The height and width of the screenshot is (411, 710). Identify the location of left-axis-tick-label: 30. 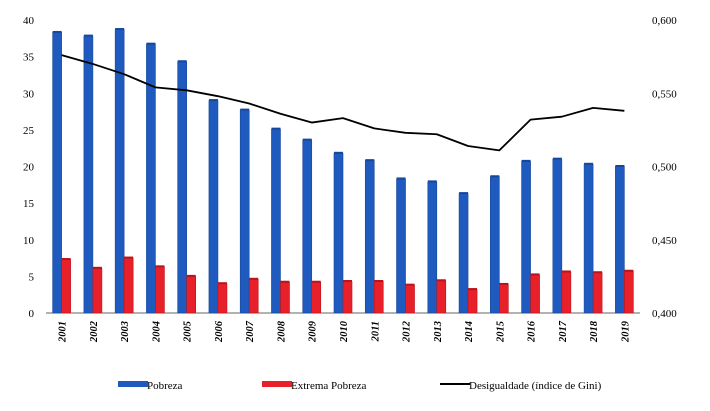
(29, 94).